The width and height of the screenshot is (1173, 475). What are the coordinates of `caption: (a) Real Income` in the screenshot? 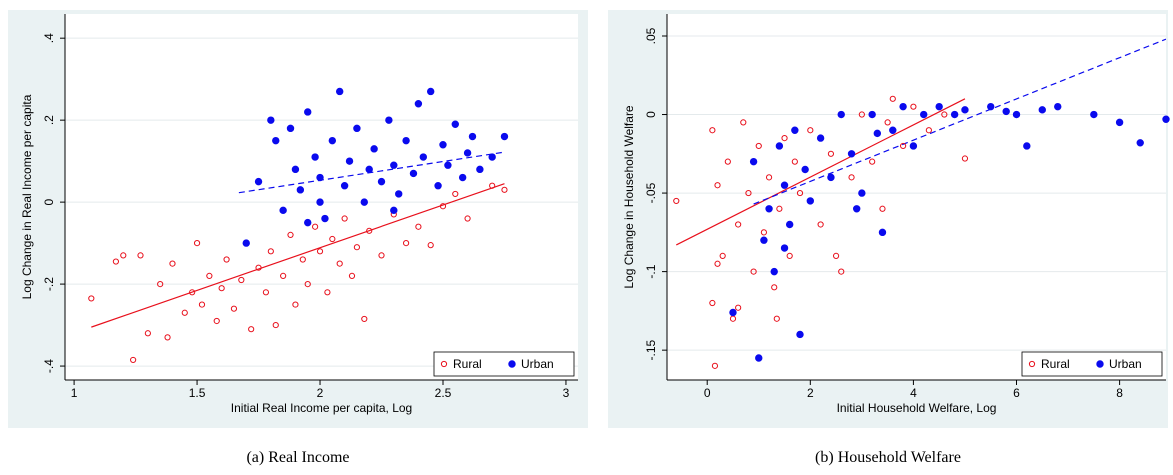 It's located at (297, 457).